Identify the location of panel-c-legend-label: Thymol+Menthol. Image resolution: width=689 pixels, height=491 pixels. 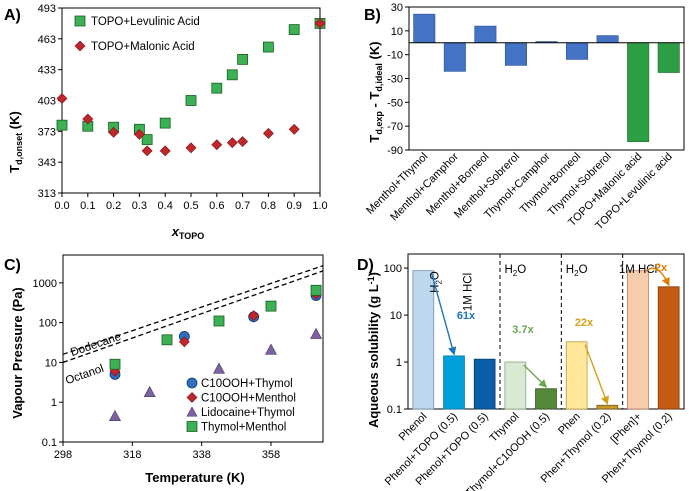
(243, 428).